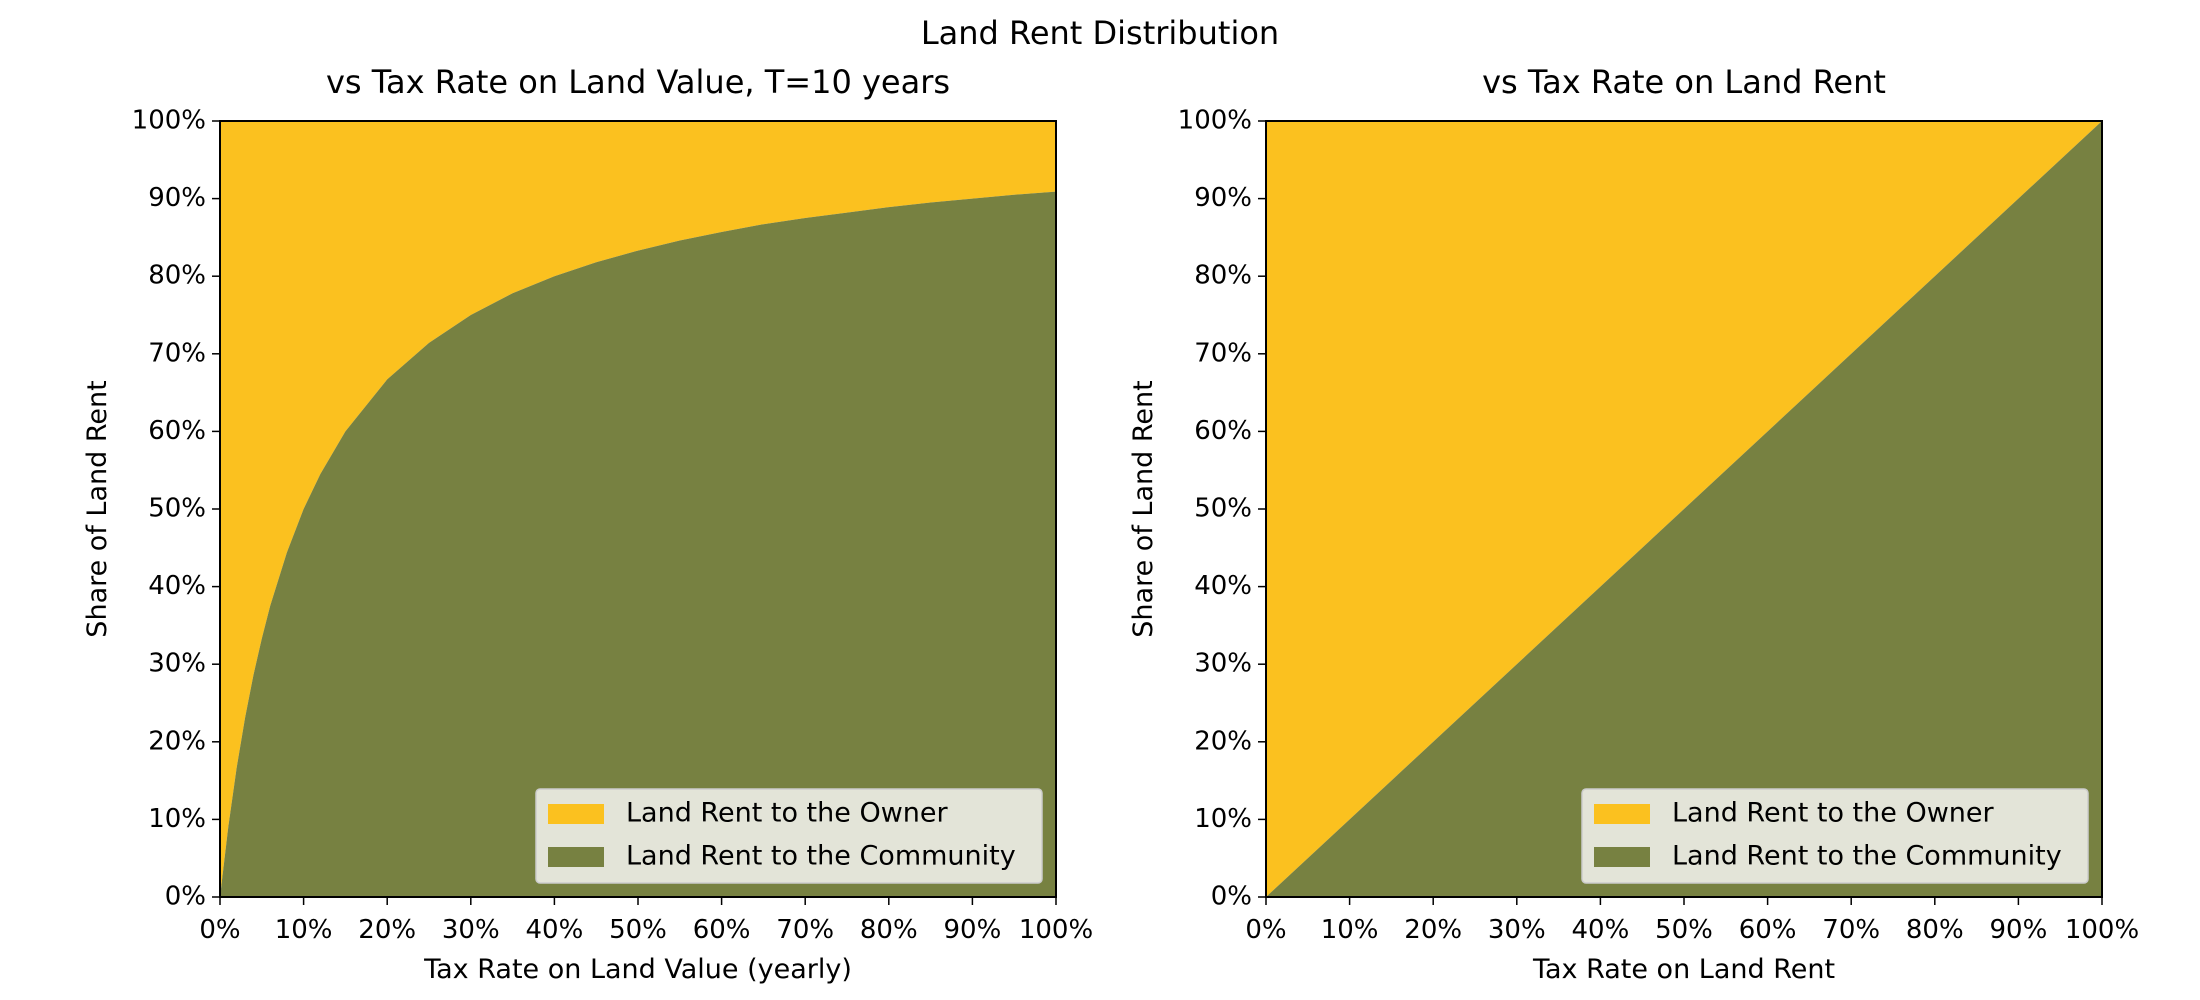 Image resolution: width=2200 pixels, height=1000 pixels. Describe the element at coordinates (1683, 969) in the screenshot. I see `x-axis-label: Tax Rate on Land Rent` at that location.